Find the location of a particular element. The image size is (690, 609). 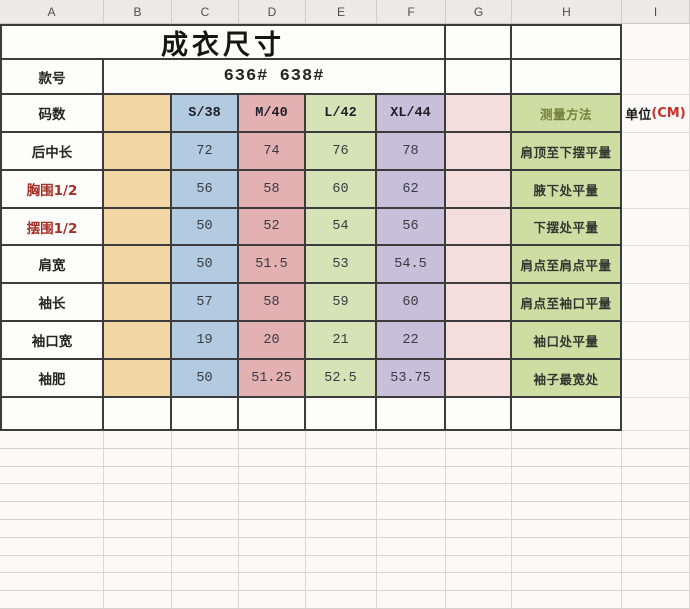

value-cell: 59 is located at coordinates (341, 303).